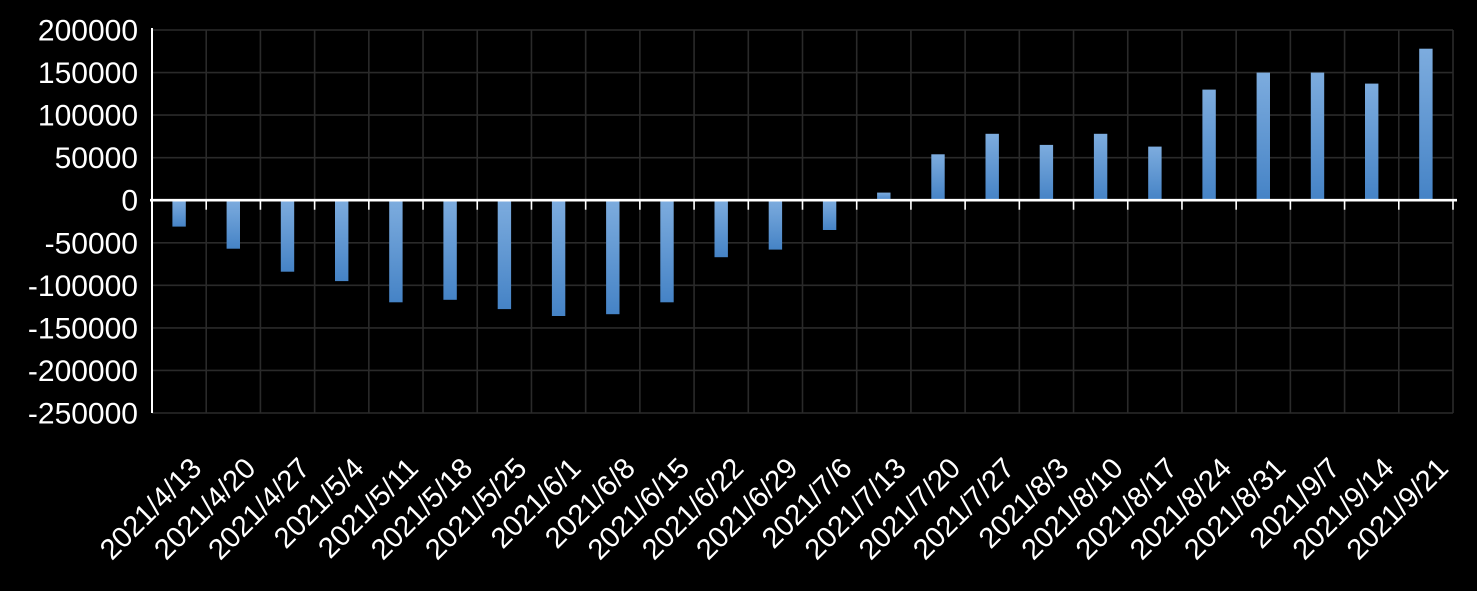  What do you see at coordinates (88, 73) in the screenshot?
I see `y-tick-label: 150000` at bounding box center [88, 73].